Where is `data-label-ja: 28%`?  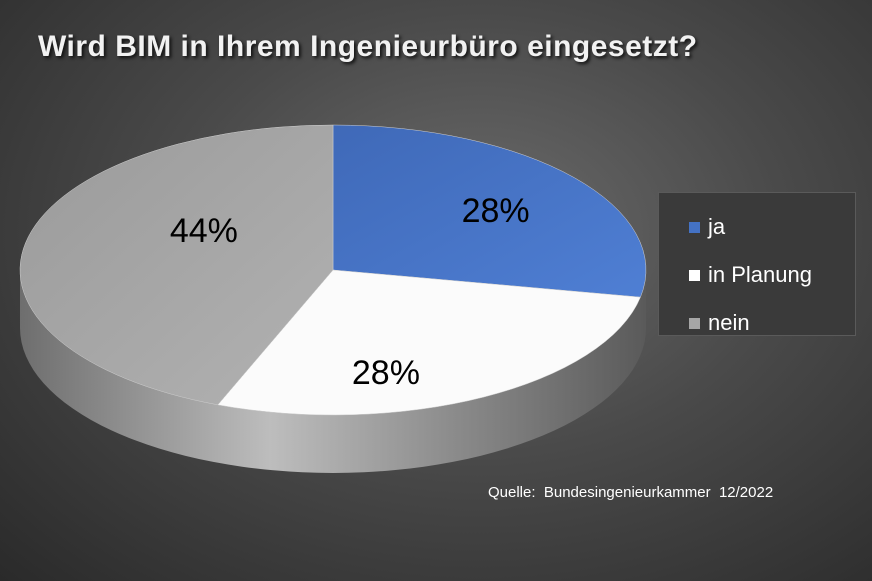 data-label-ja: 28% is located at coordinates (496, 211).